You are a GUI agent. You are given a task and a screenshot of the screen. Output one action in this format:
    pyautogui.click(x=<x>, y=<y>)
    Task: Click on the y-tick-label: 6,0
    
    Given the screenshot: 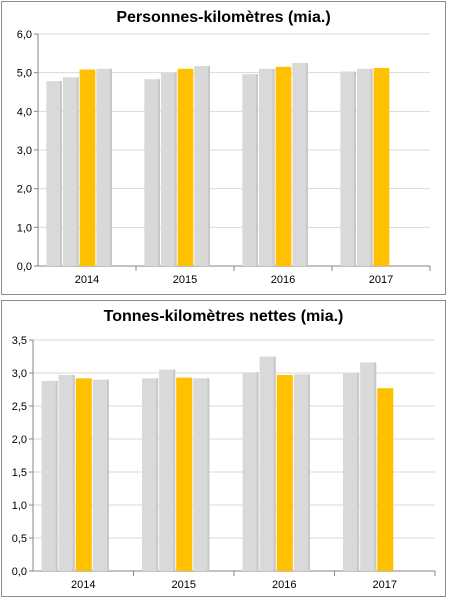 What is the action you would take?
    pyautogui.click(x=24, y=35)
    